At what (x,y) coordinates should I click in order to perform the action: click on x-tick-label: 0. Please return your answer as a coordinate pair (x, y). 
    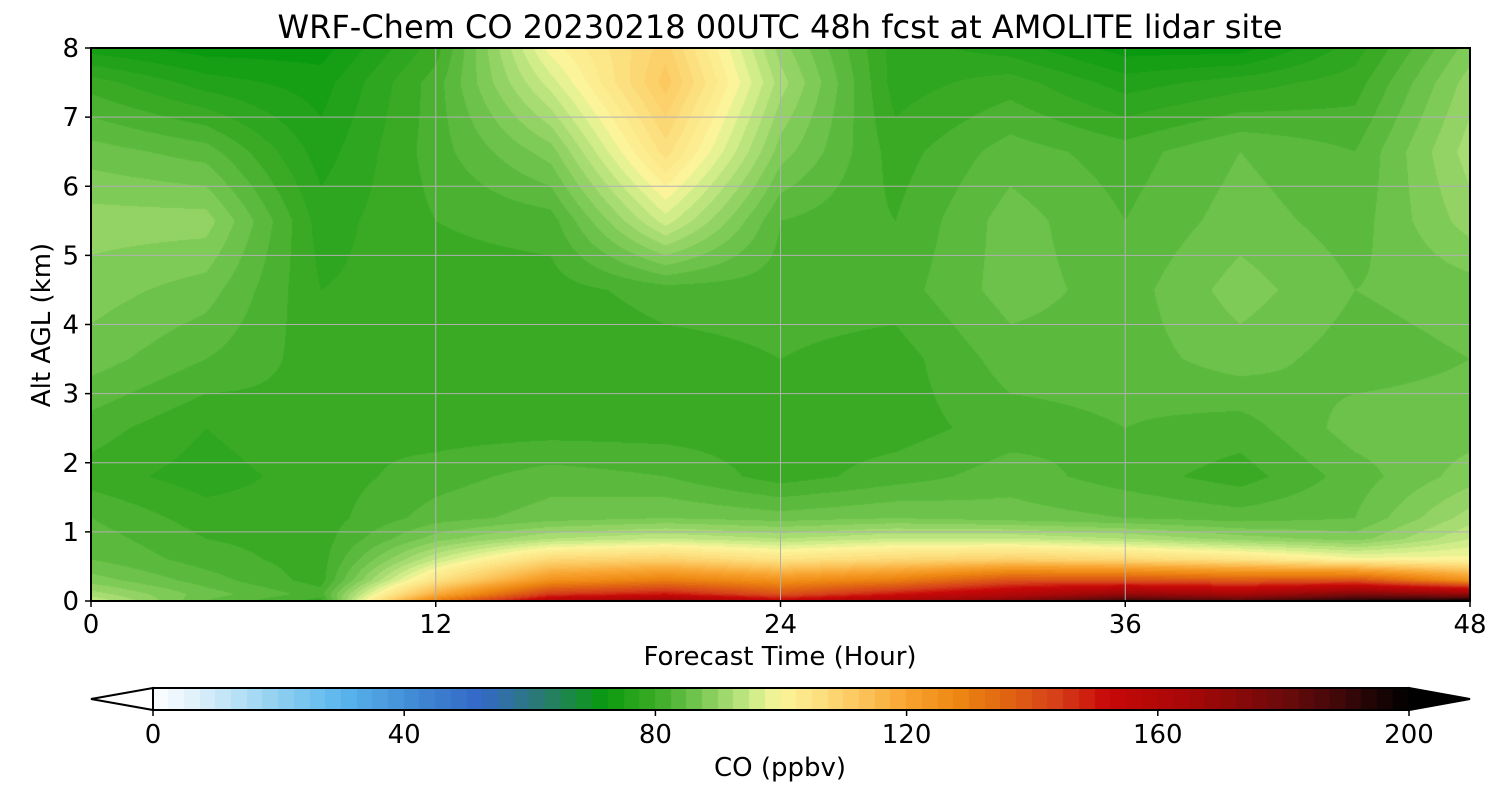
    Looking at the image, I should click on (91, 625).